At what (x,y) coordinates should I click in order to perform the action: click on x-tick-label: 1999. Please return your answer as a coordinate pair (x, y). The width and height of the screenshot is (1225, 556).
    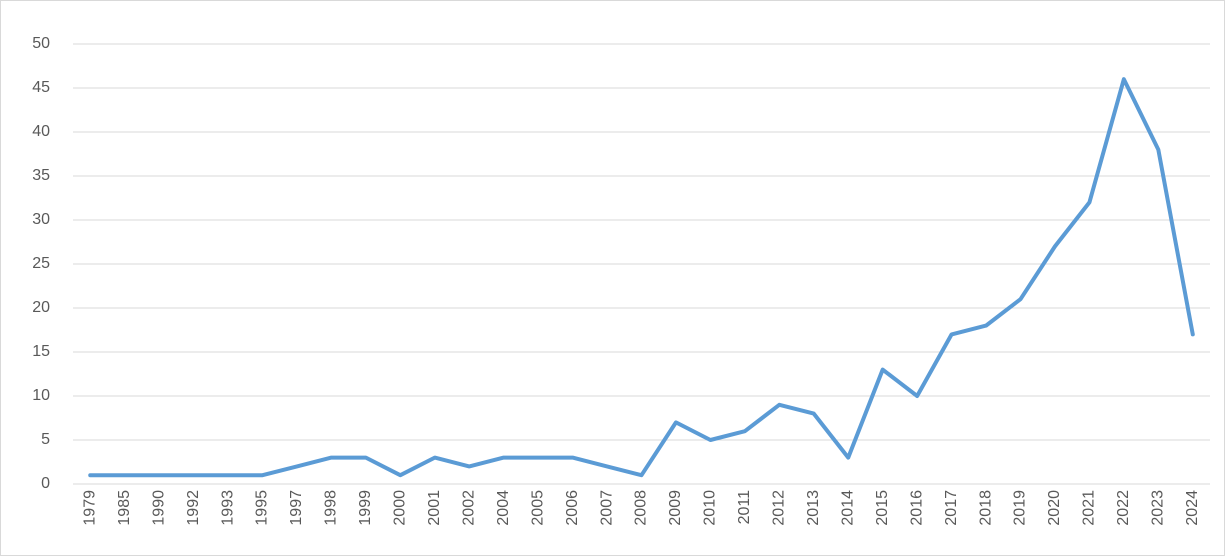
    Looking at the image, I should click on (365, 508).